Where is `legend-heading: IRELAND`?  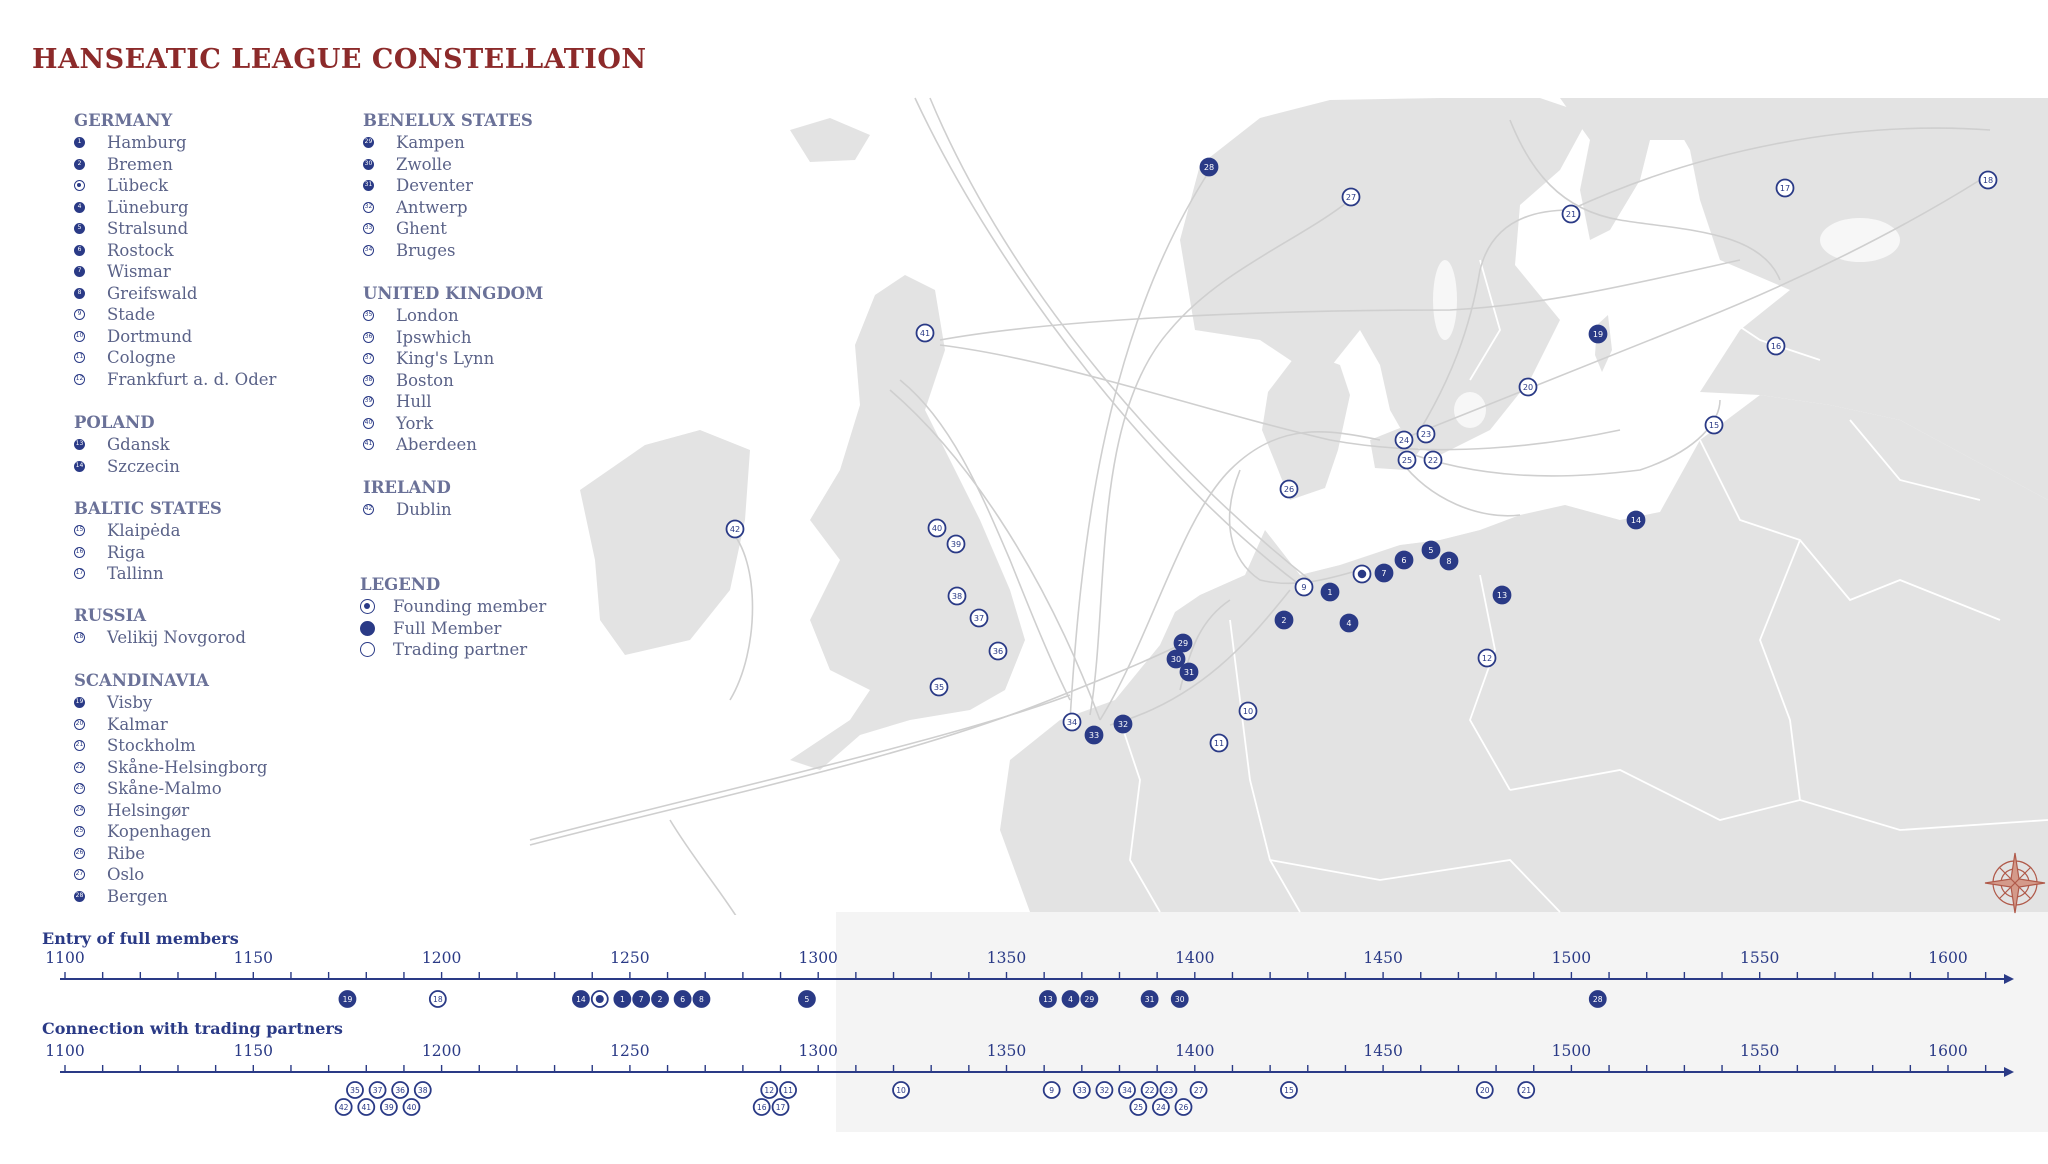
legend-heading: IRELAND is located at coordinates (407, 487).